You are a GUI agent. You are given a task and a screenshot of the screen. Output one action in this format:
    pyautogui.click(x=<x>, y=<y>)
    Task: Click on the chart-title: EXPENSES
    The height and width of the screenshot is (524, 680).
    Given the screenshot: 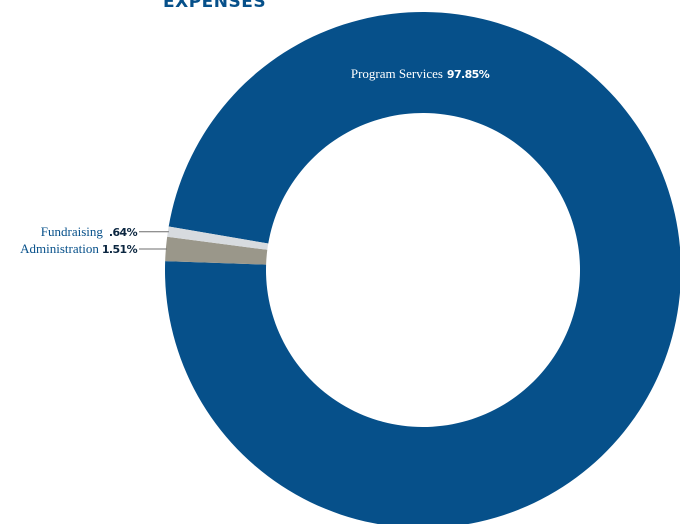 What is the action you would take?
    pyautogui.click(x=214, y=6)
    